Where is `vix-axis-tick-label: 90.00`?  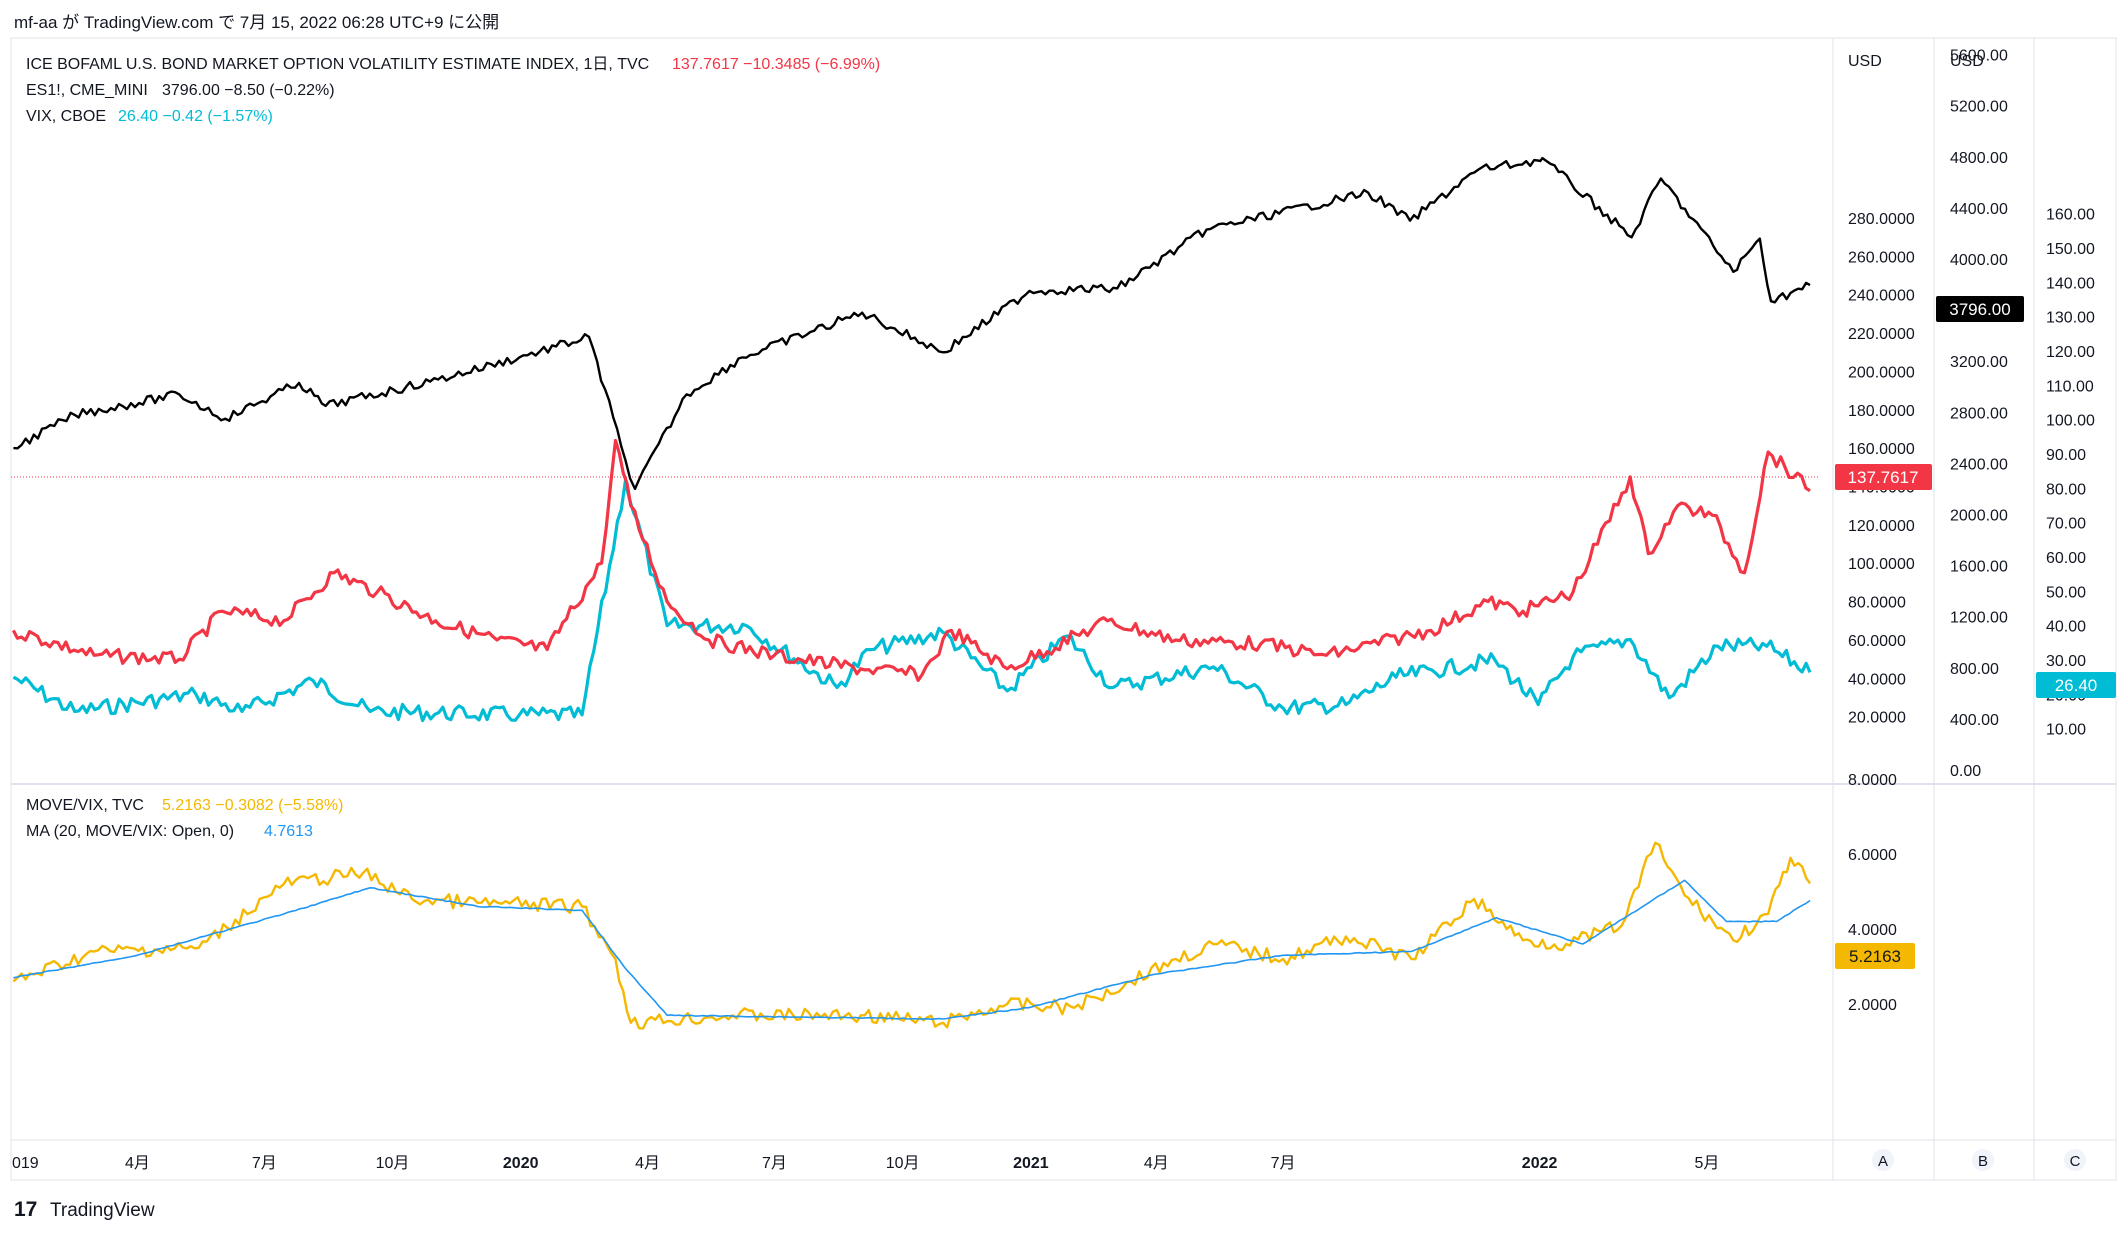 vix-axis-tick-label: 90.00 is located at coordinates (2066, 455).